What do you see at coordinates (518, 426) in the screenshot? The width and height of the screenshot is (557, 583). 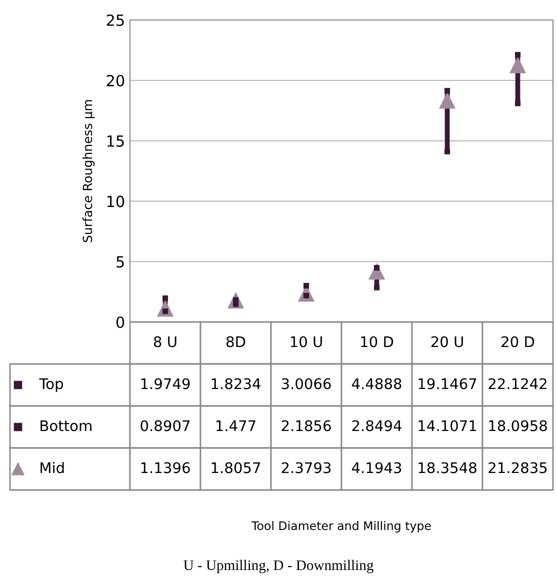 I see `data-label: 18.0958` at bounding box center [518, 426].